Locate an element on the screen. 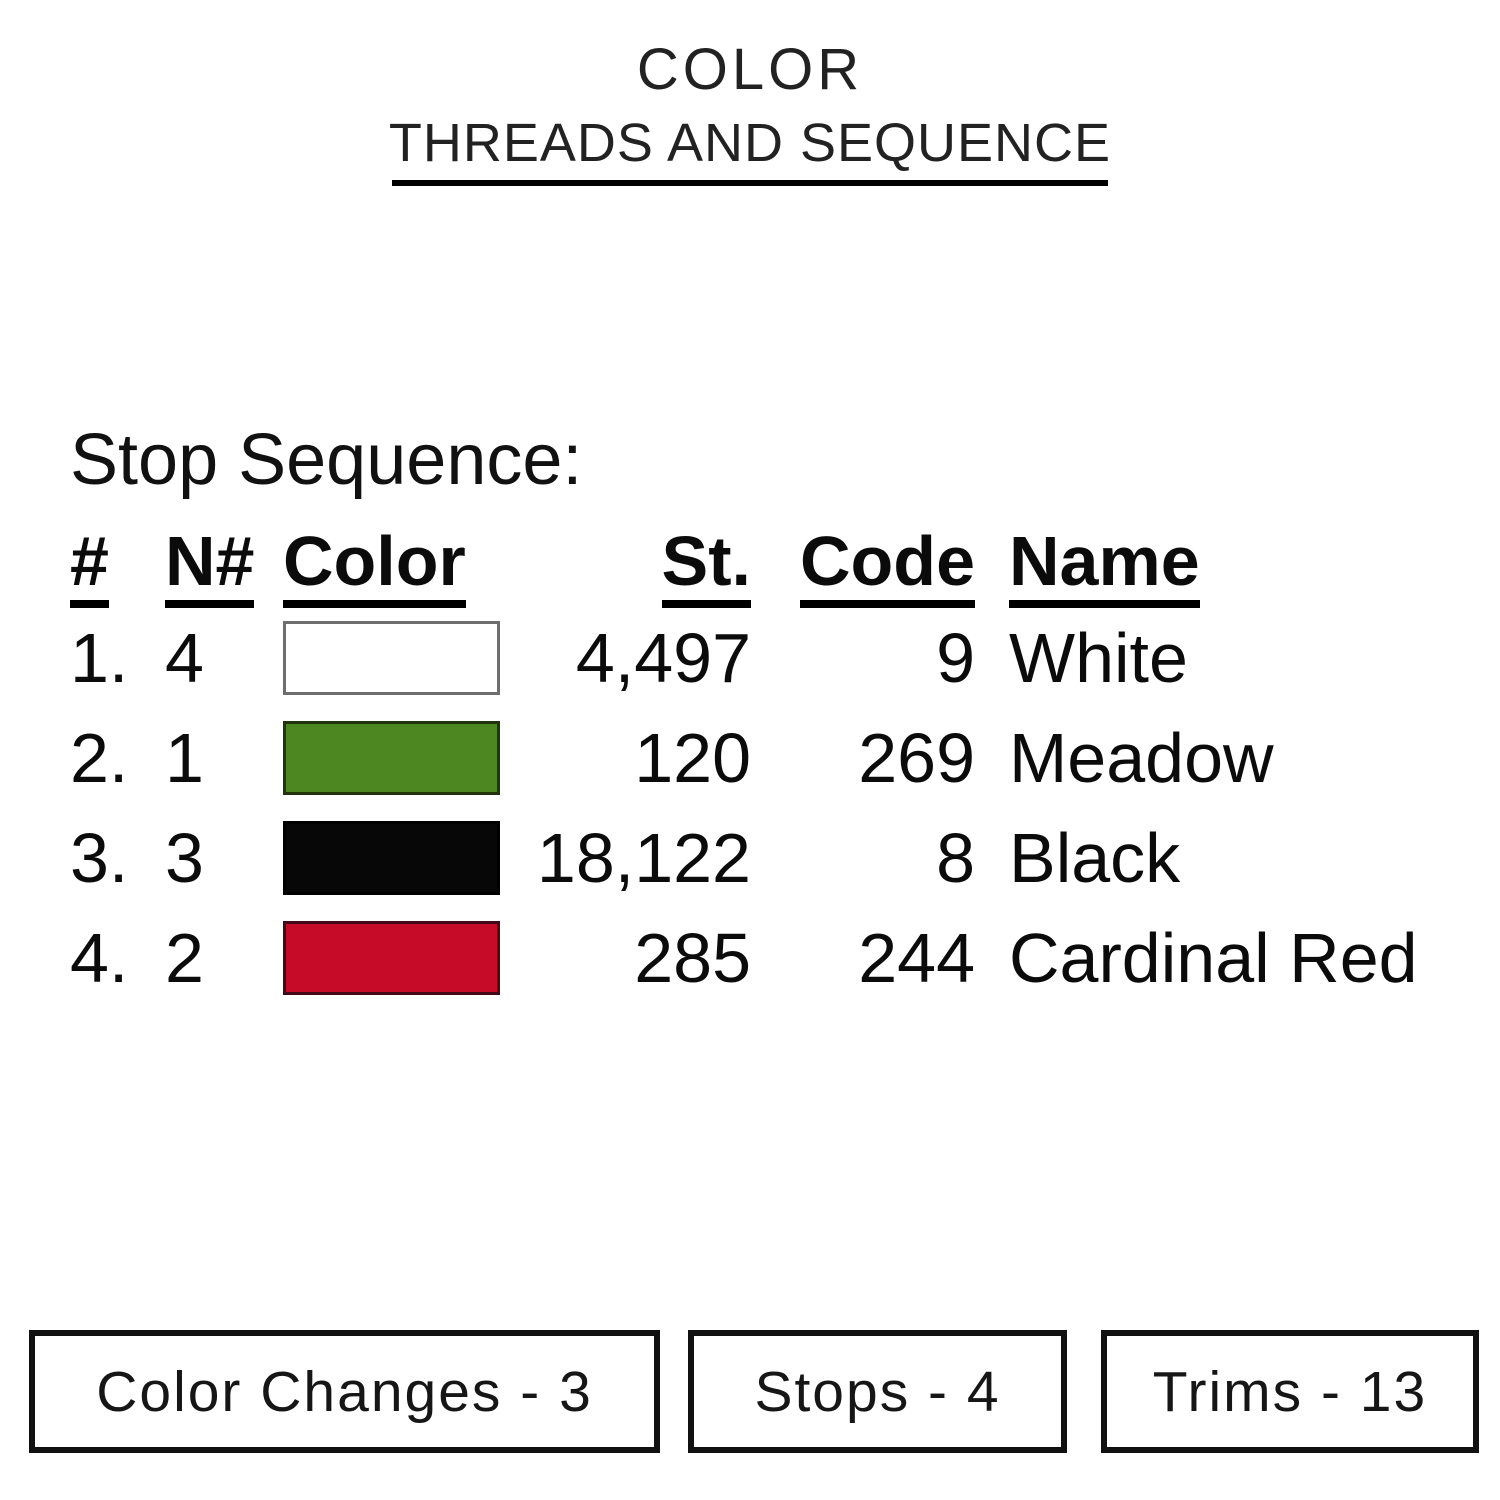 Image resolution: width=1500 pixels, height=1500 pixels. col-header-color: Color is located at coordinates (392, 567).